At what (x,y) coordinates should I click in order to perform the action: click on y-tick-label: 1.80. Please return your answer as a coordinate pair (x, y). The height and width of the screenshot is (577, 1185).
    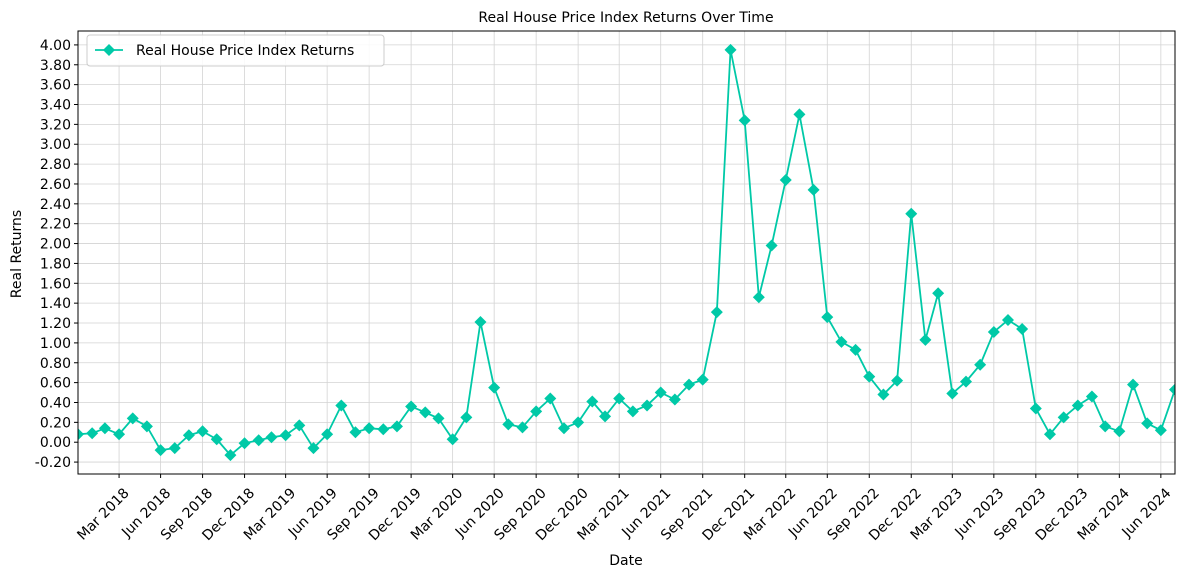
    Looking at the image, I should click on (55, 264).